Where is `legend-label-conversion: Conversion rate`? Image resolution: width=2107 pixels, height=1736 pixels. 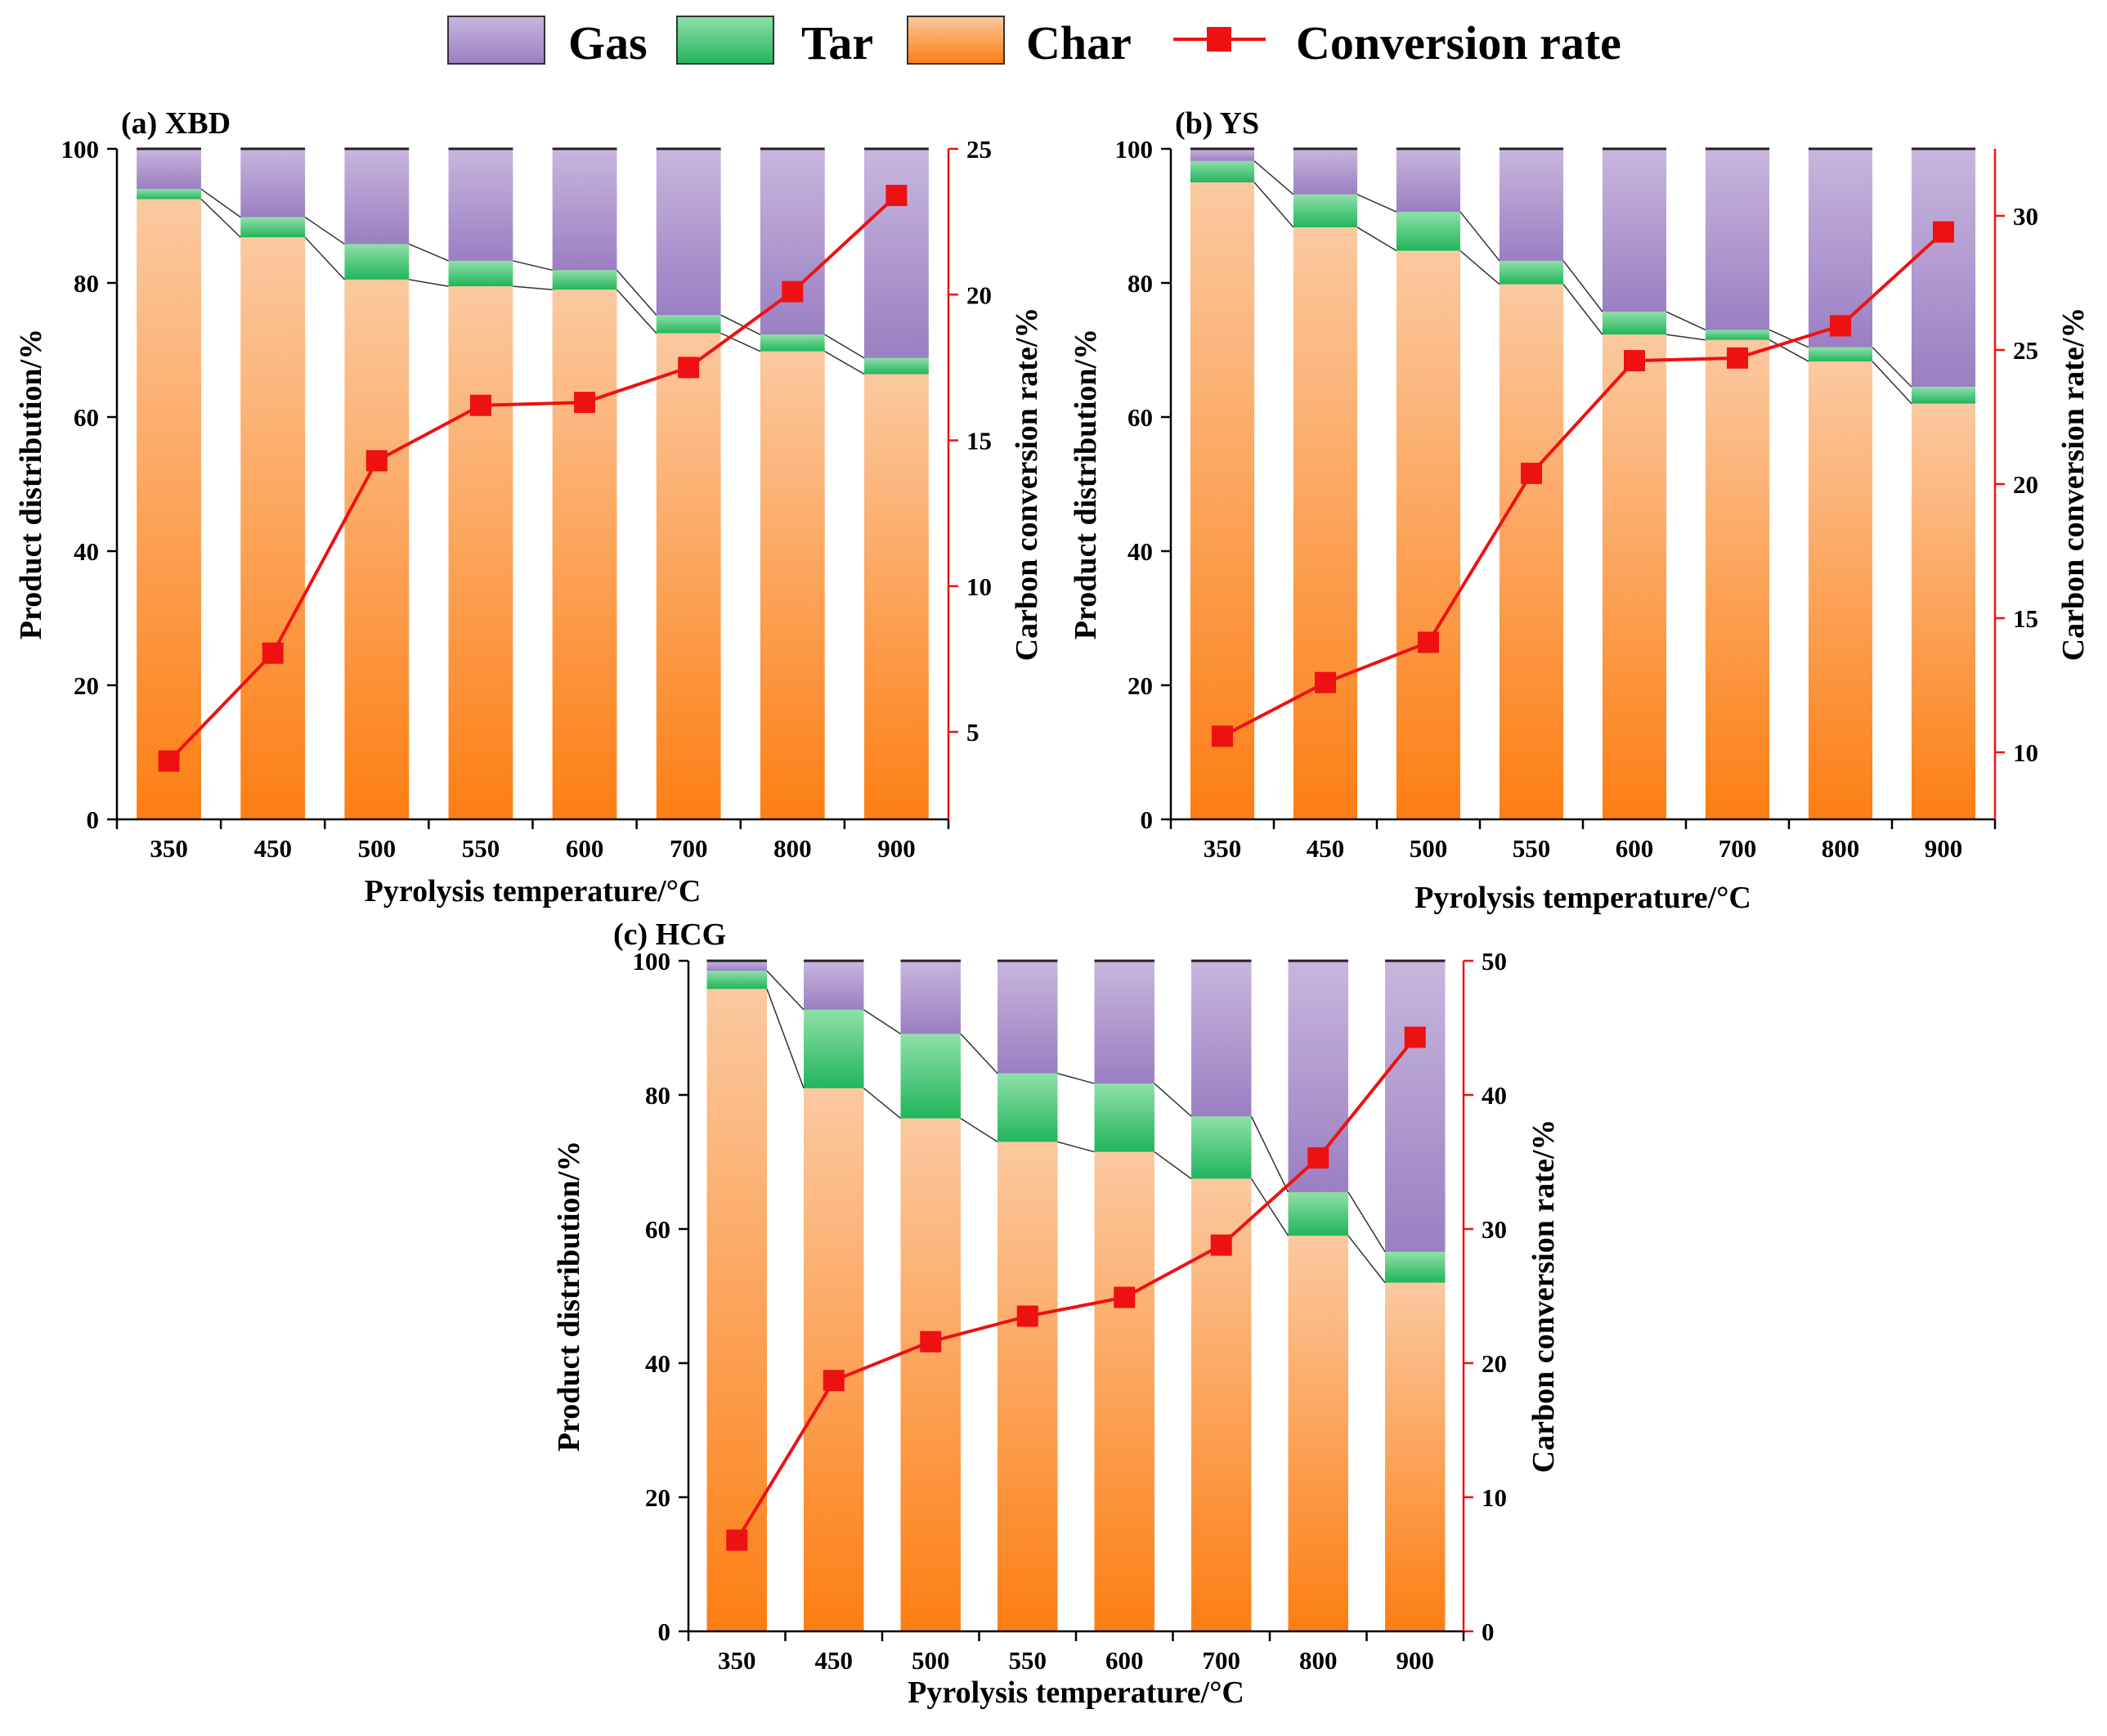 legend-label-conversion: Conversion rate is located at coordinates (1458, 43).